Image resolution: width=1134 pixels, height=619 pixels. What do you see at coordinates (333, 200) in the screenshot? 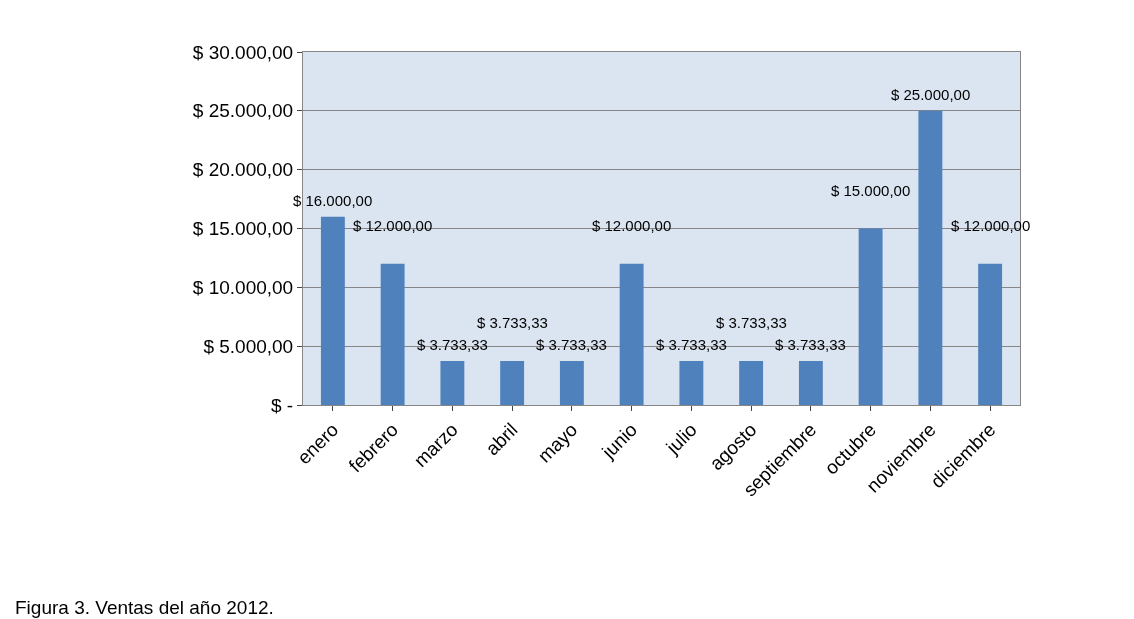
I see `data-label: $ 16.000,00` at bounding box center [333, 200].